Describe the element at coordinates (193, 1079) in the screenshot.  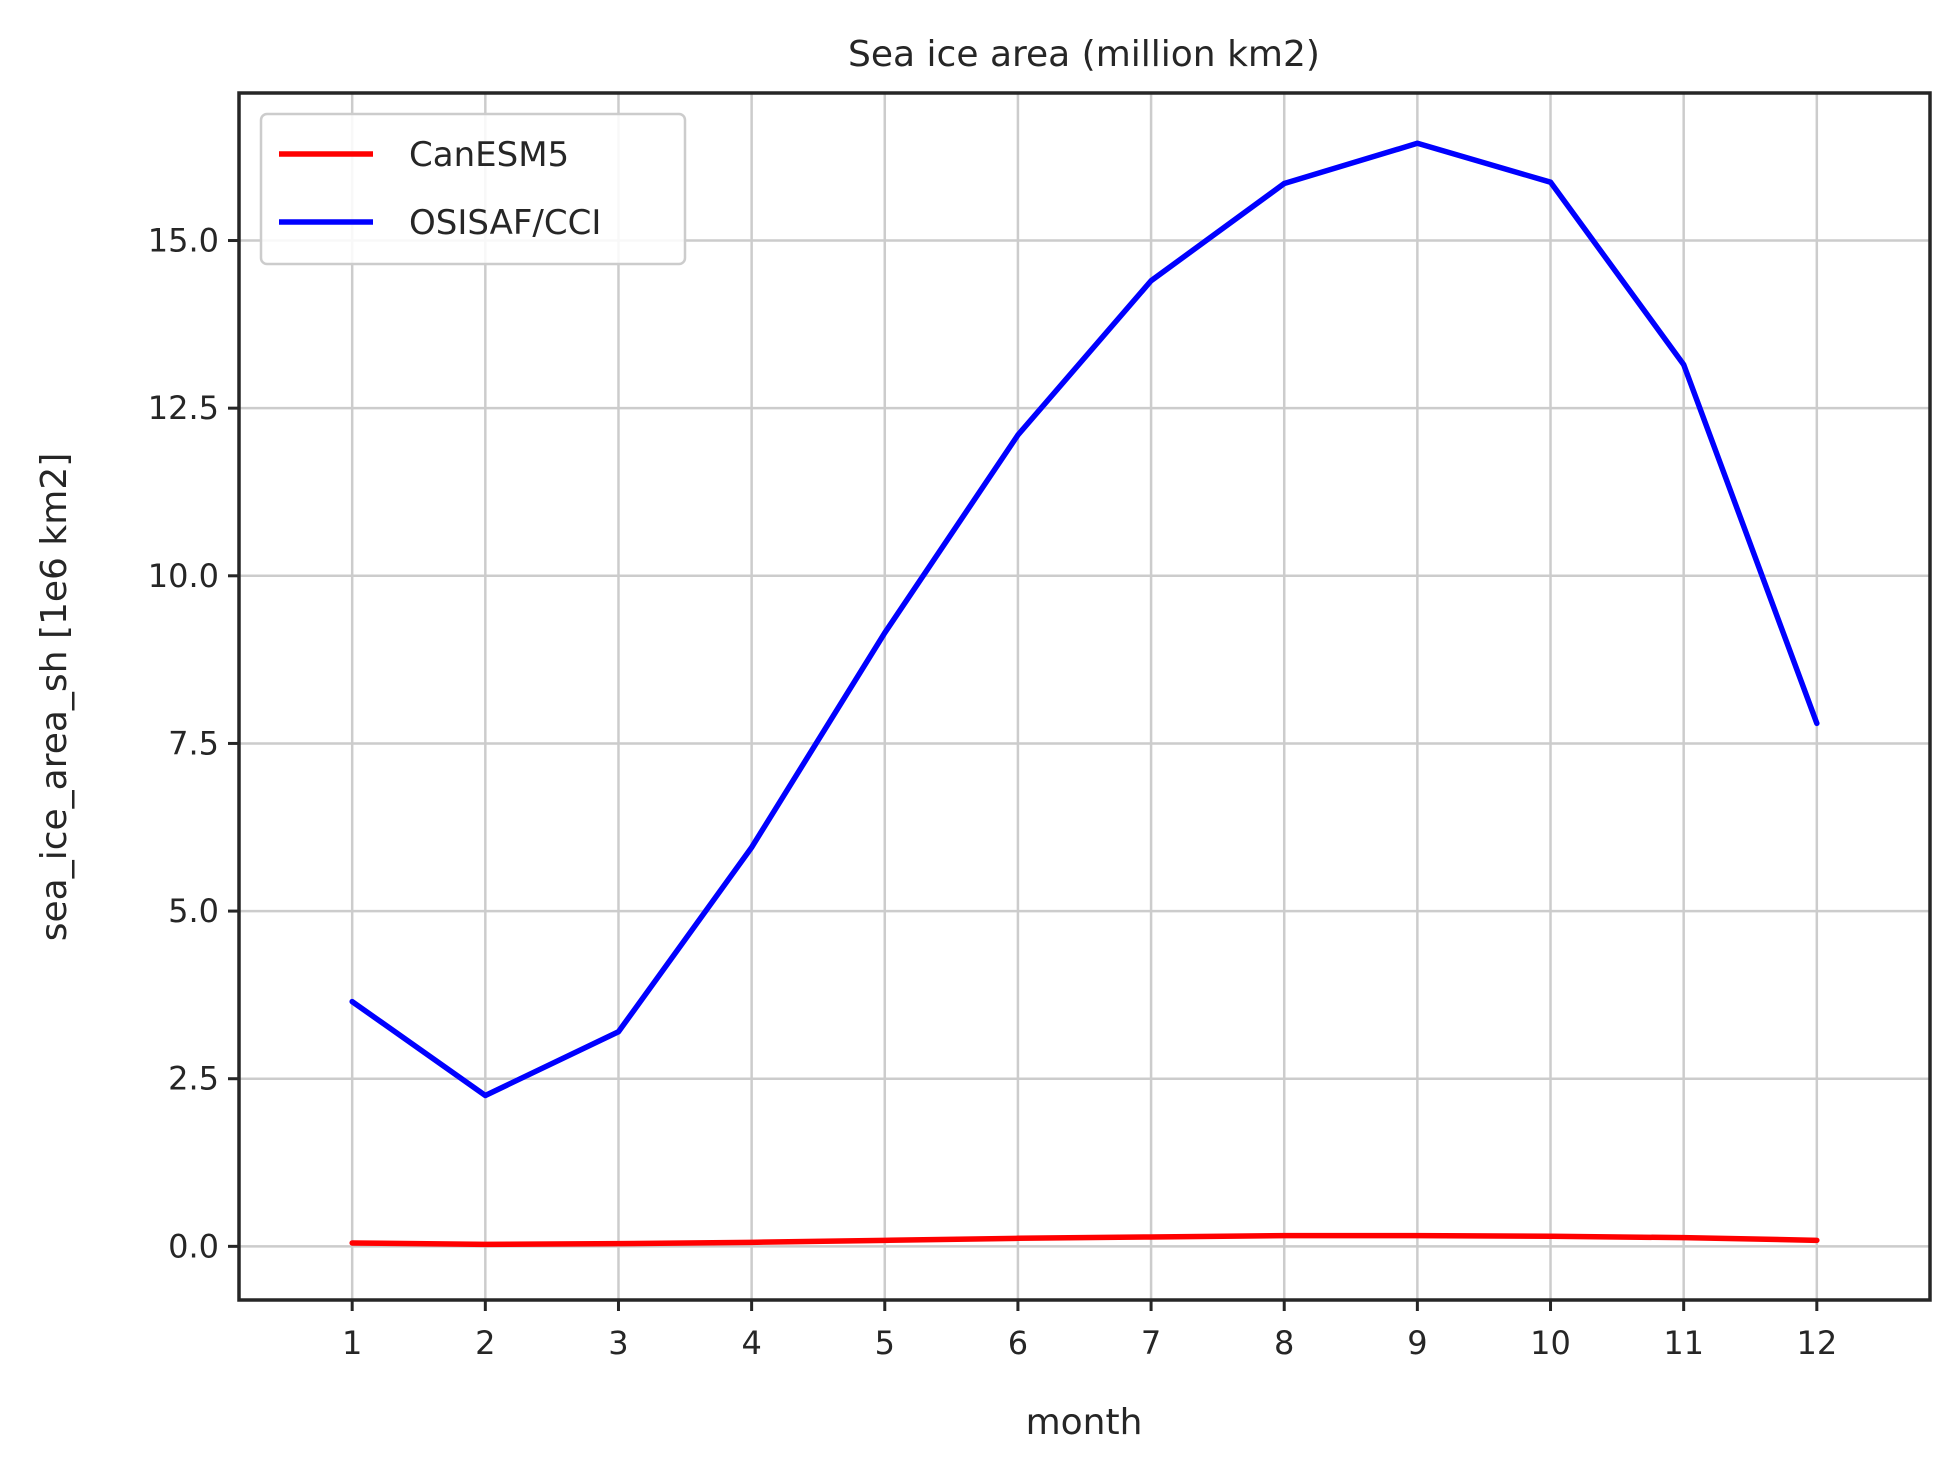
I see `y-tick-label: 2.5` at that location.